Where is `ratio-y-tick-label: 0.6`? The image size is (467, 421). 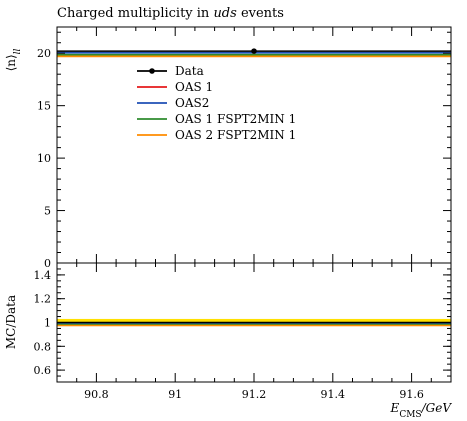 ratio-y-tick-label: 0.6 is located at coordinates (43, 370).